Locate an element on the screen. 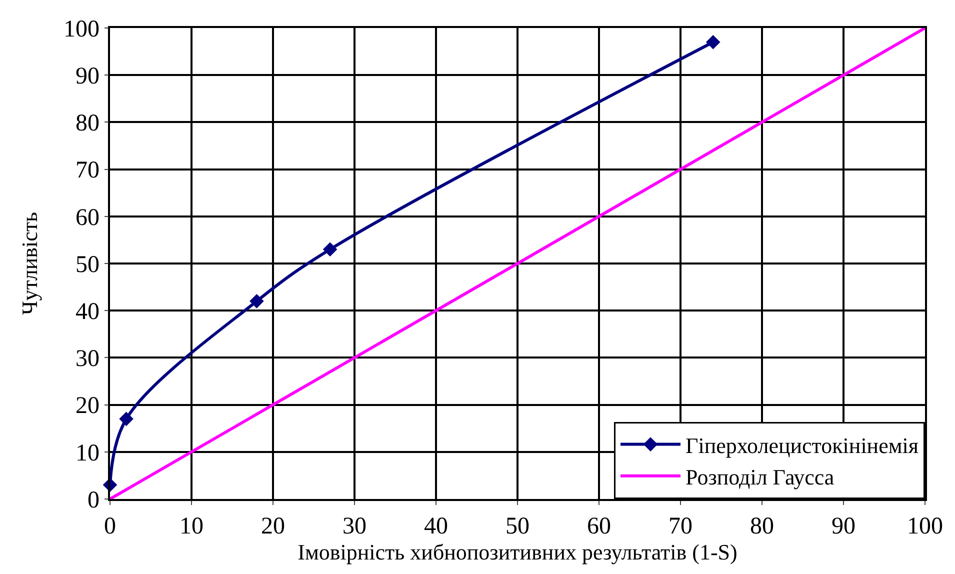 Image resolution: width=955 pixels, height=574 pixels. x-tick-label: 60 is located at coordinates (599, 527).